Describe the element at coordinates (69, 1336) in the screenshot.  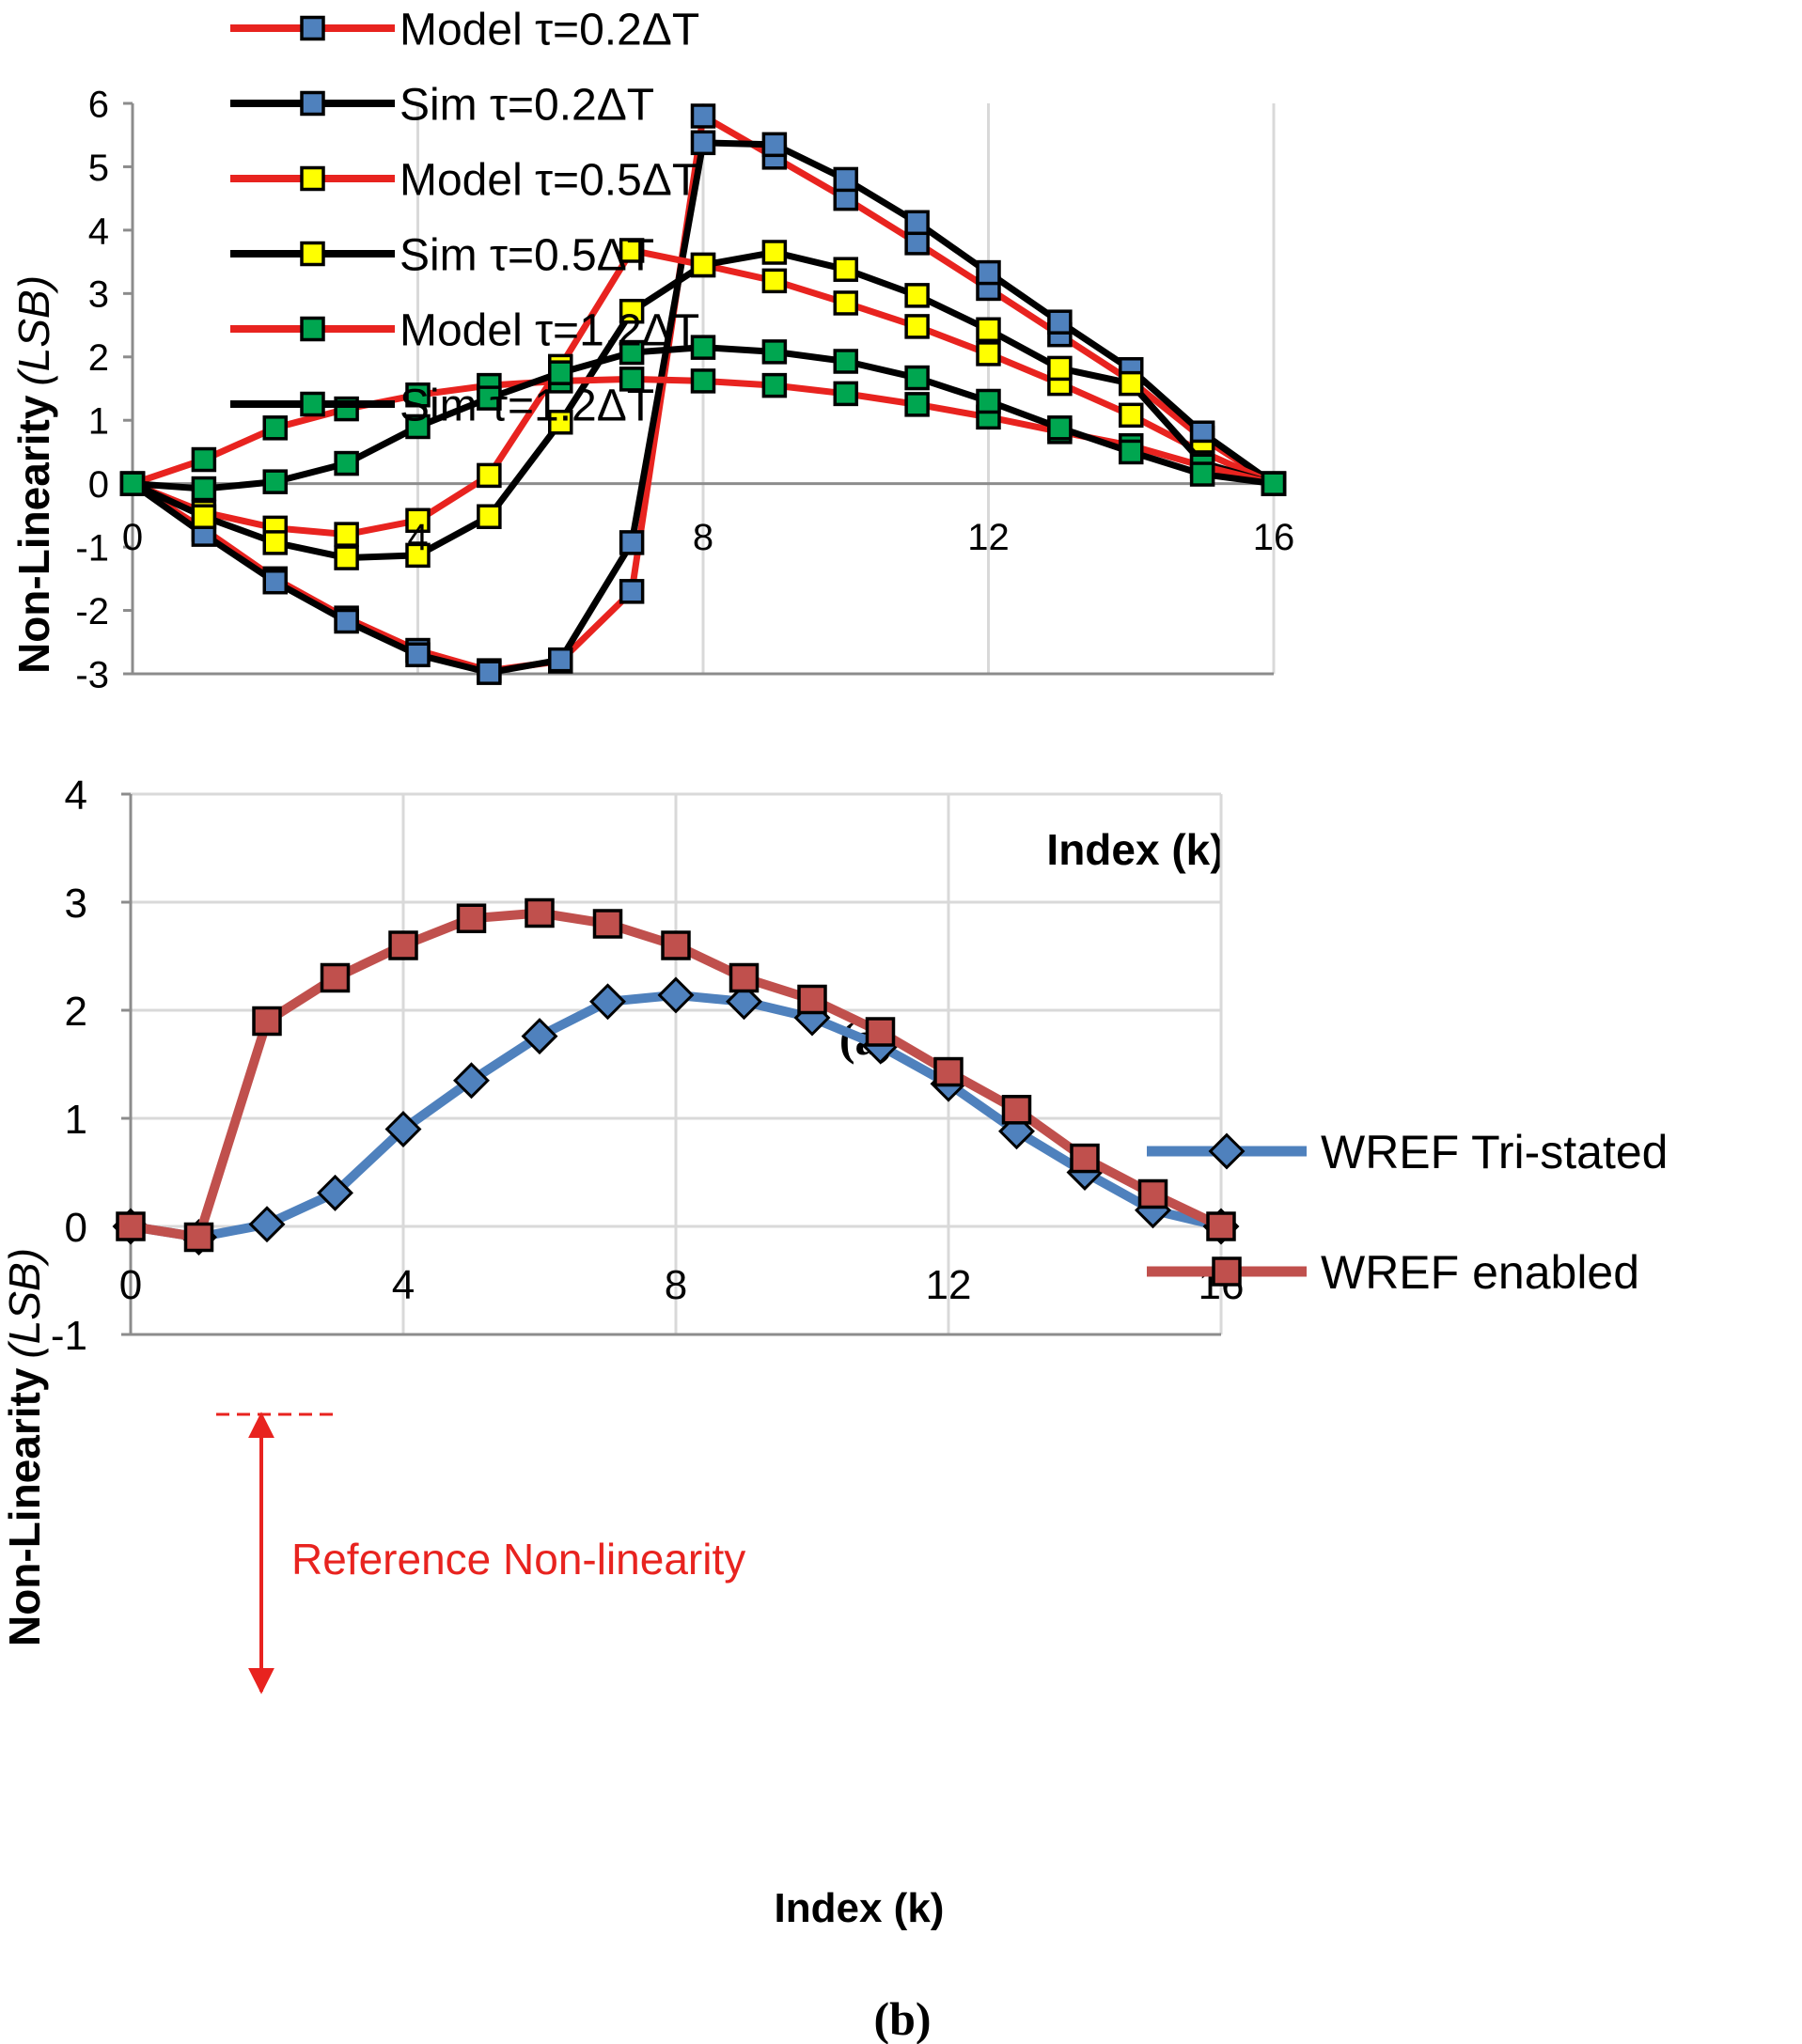
I see `y-tick-label: -1` at that location.